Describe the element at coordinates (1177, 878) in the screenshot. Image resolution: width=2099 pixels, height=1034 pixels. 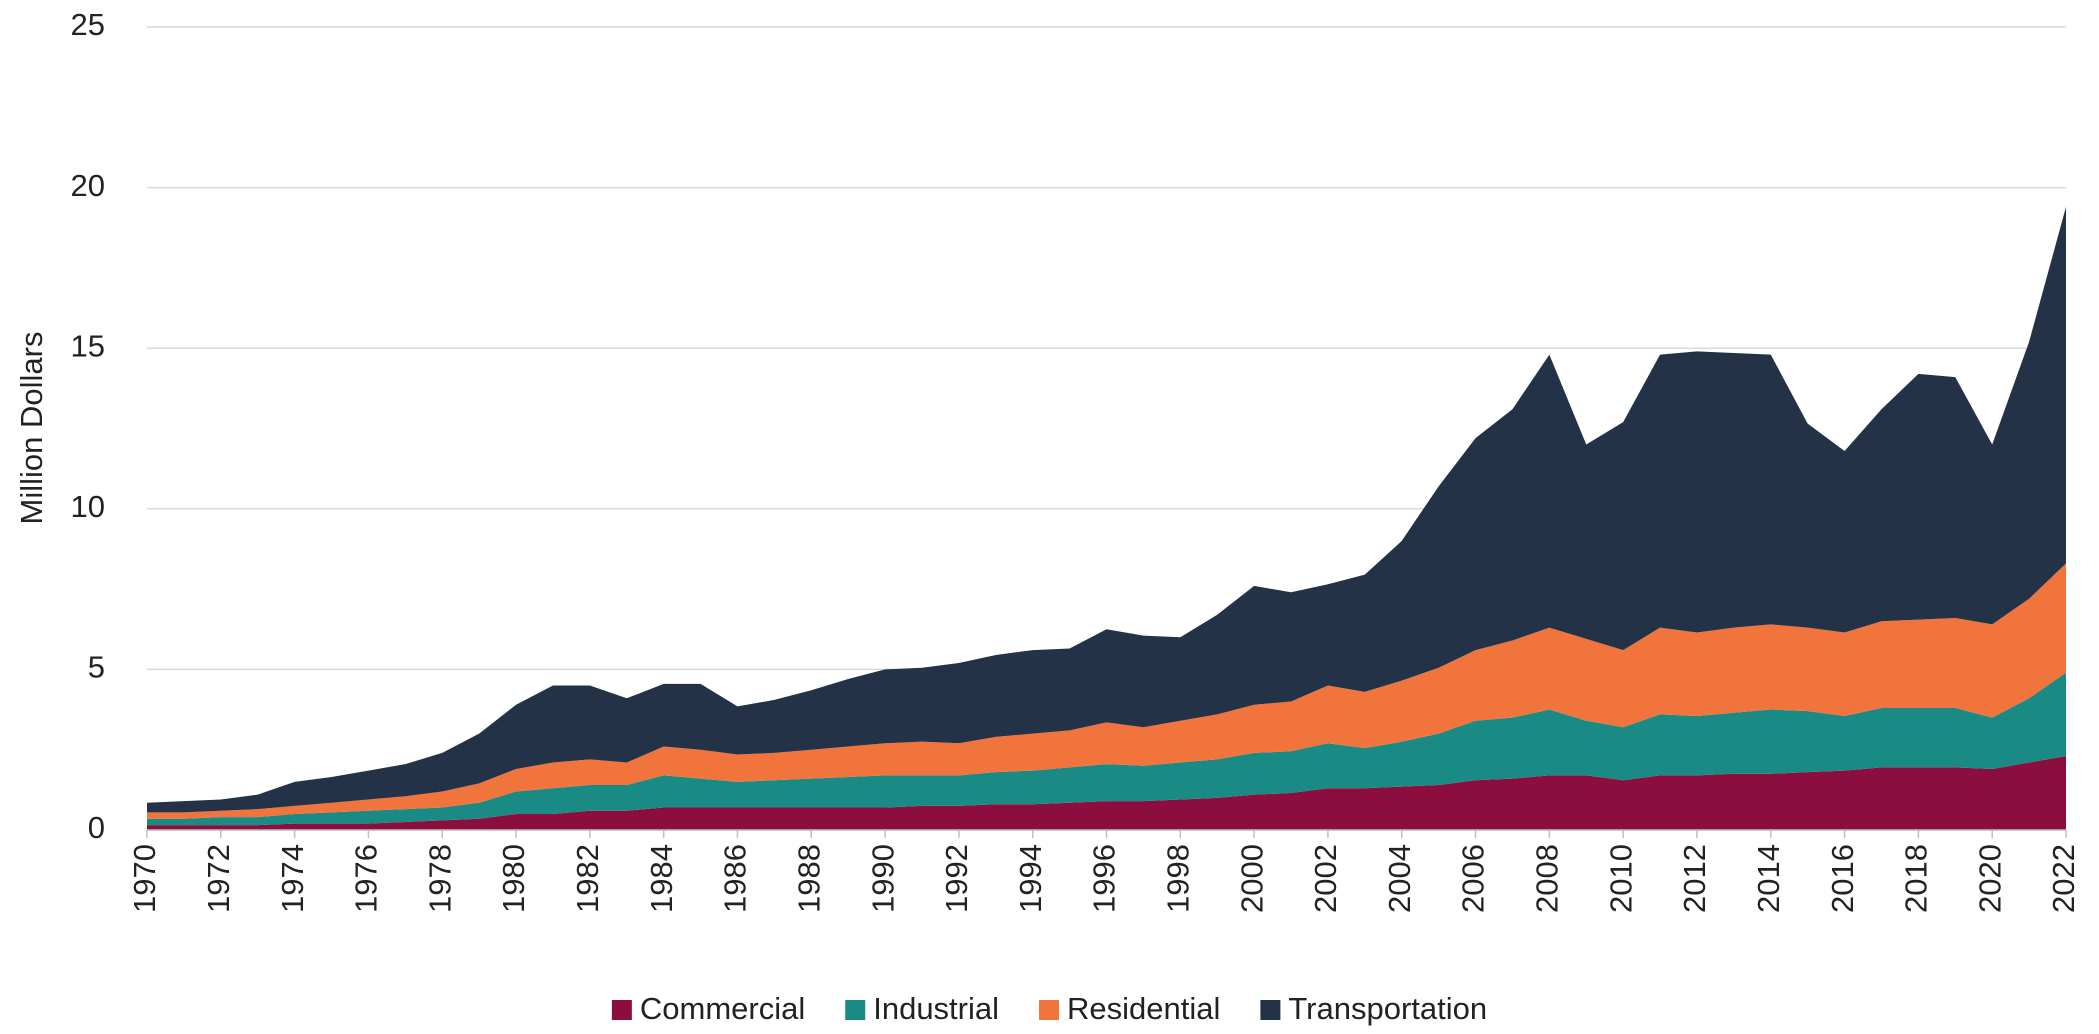
I see `x-tick-label: 1998` at that location.